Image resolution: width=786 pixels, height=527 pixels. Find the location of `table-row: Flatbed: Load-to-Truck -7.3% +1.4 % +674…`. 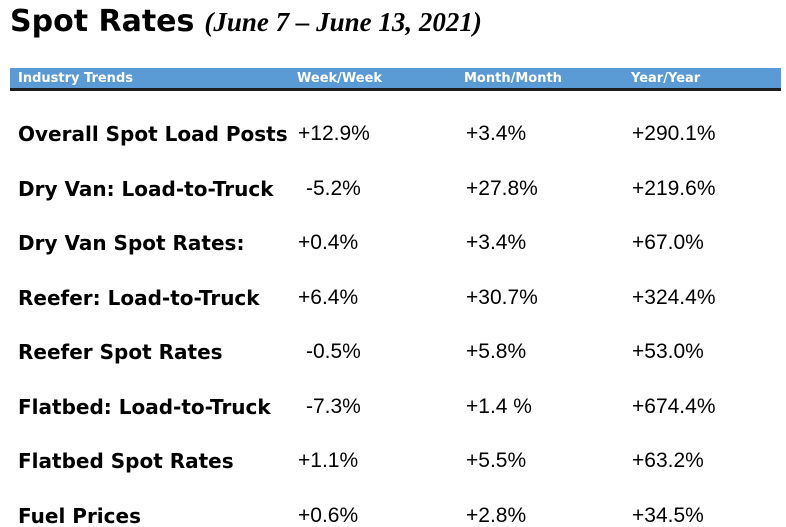

table-row: Flatbed: Load-to-Truck -7.3% +1.4 % +674… is located at coordinates (393, 407).